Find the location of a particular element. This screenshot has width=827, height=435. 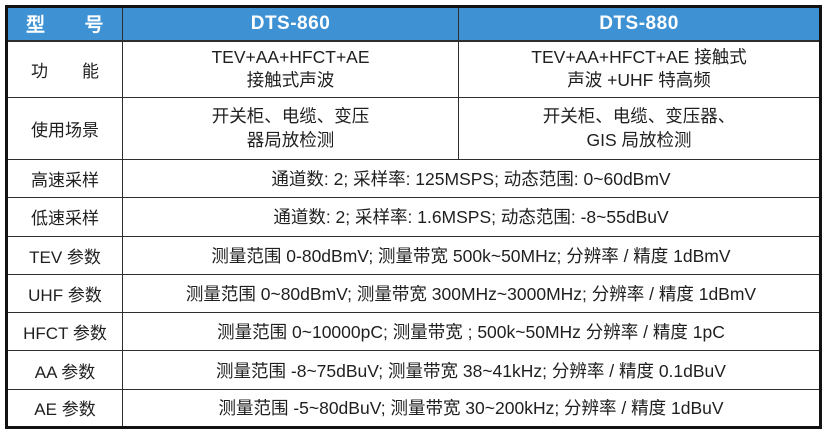

row-label: HFCT 参数 is located at coordinates (64, 332).